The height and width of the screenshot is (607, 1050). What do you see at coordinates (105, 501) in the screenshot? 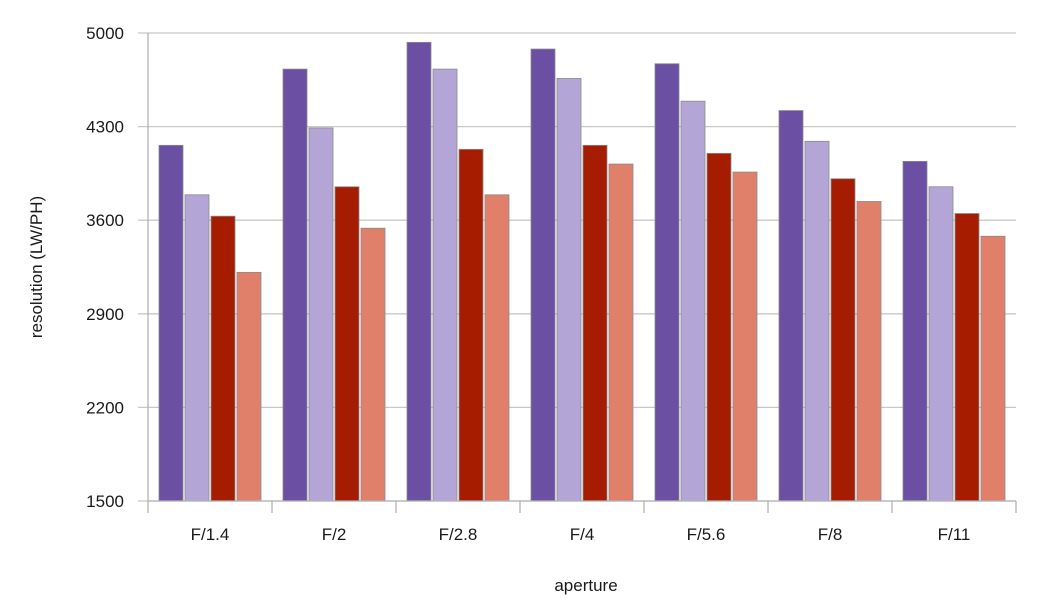
I see `y-tick-label: 1500` at bounding box center [105, 501].